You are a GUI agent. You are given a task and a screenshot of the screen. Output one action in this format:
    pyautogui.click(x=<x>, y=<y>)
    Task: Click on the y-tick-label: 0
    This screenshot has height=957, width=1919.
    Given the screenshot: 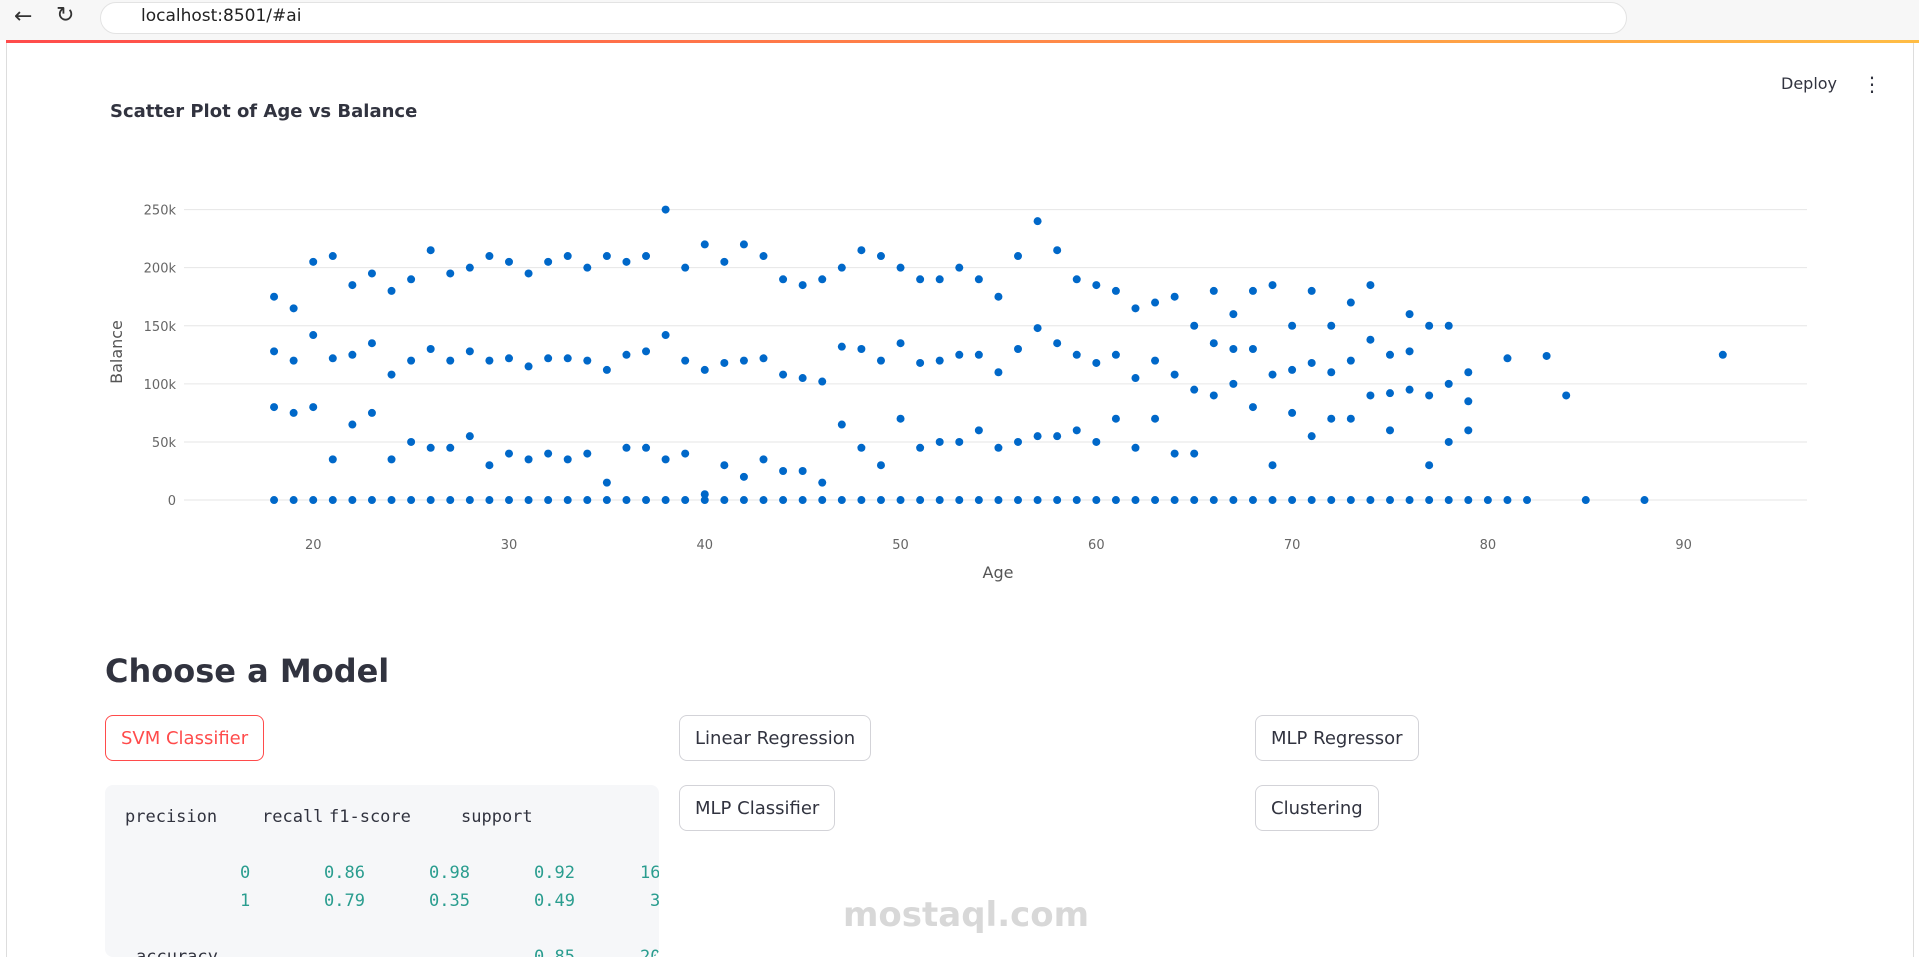 What is the action you would take?
    pyautogui.click(x=172, y=501)
    